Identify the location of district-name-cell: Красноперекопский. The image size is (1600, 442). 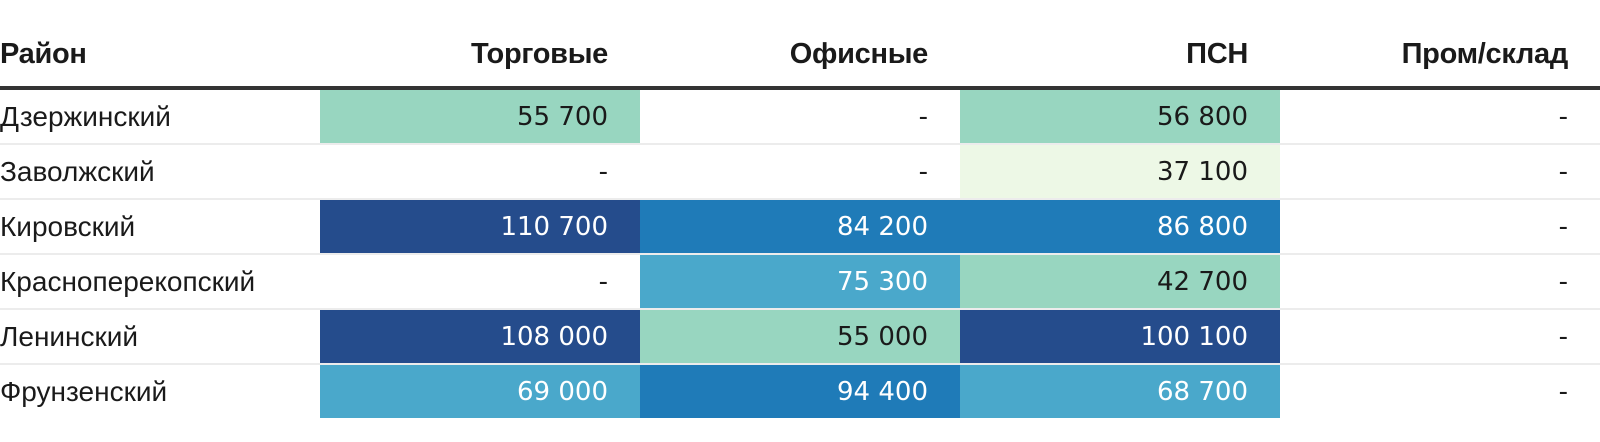
(160, 282).